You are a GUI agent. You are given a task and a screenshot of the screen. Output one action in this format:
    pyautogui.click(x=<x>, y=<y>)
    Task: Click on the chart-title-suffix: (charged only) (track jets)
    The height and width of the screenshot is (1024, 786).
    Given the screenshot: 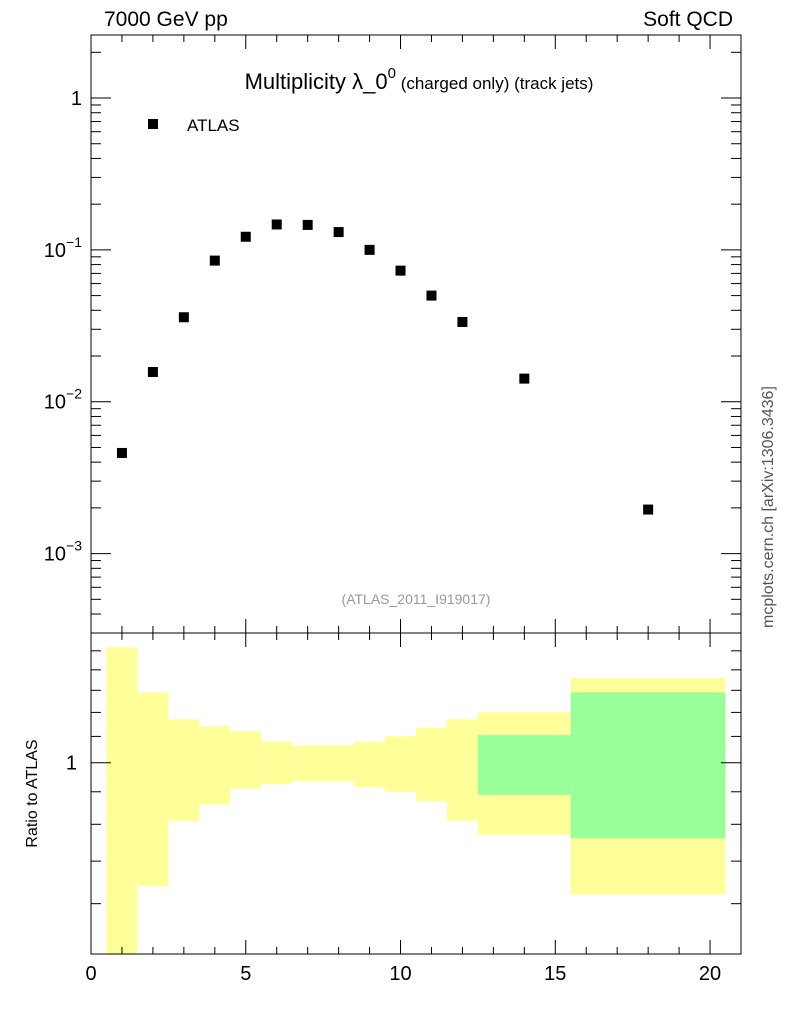 What is the action you would take?
    pyautogui.click(x=494, y=83)
    